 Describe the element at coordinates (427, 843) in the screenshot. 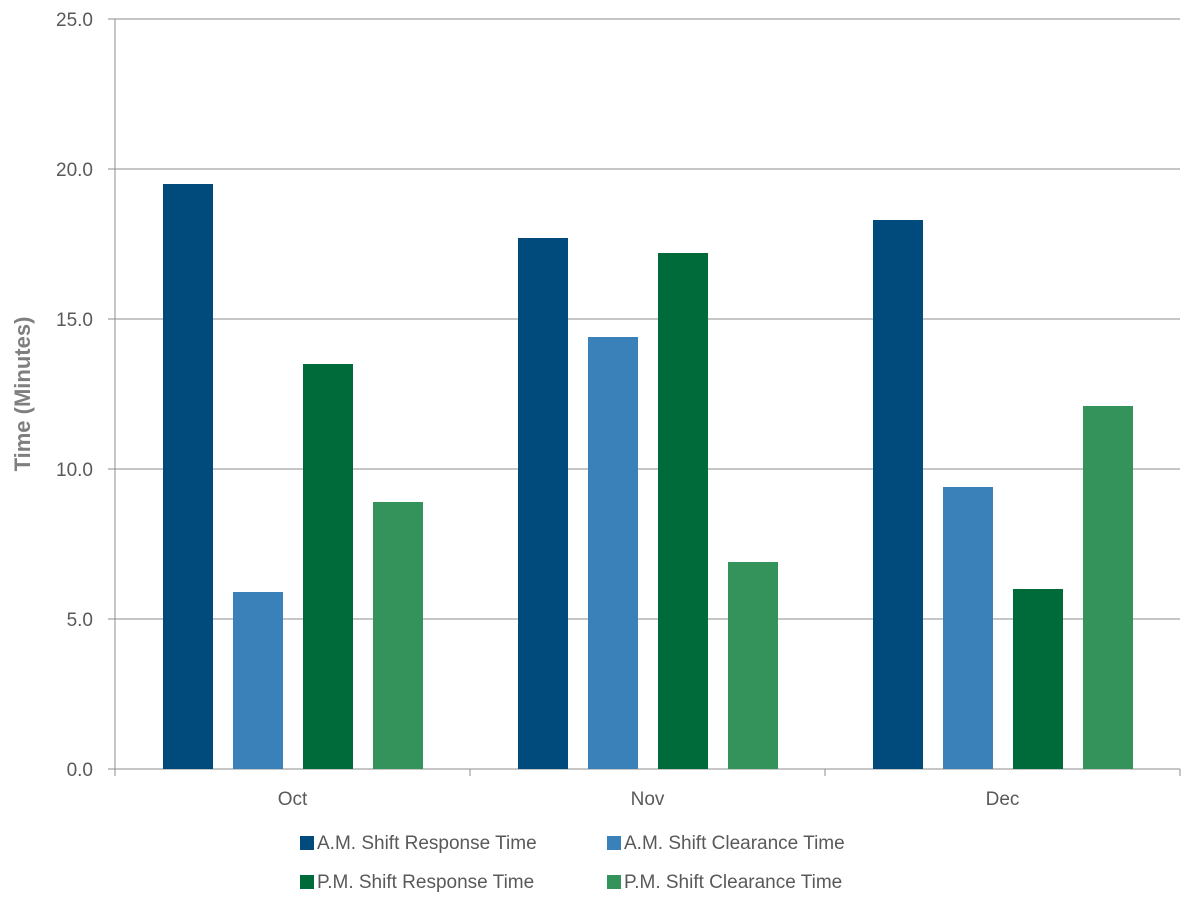

I see `legend-label: A.M. Shift Response Time` at that location.